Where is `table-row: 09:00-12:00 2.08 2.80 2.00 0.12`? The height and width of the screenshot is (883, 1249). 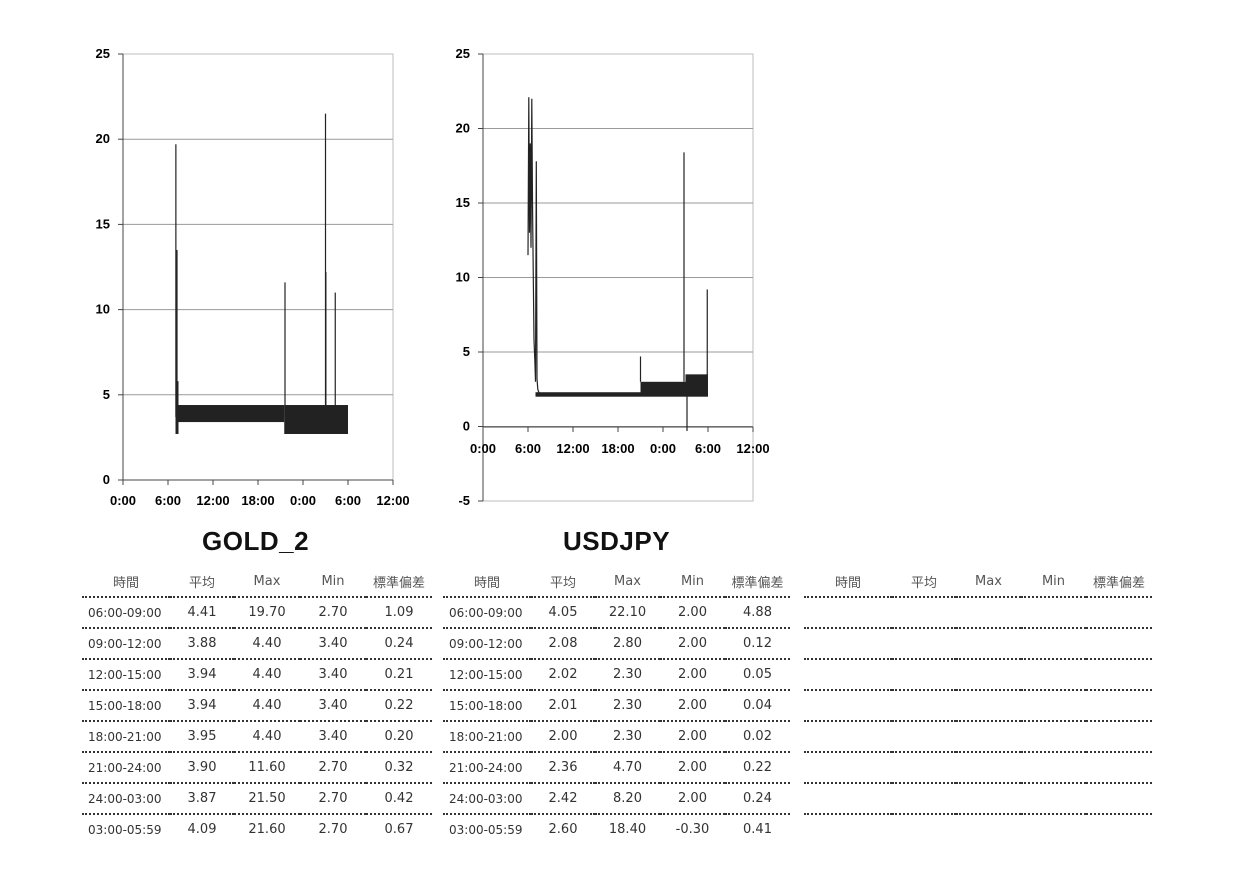 table-row: 09:00-12:00 2.08 2.80 2.00 0.12 is located at coordinates (616, 644).